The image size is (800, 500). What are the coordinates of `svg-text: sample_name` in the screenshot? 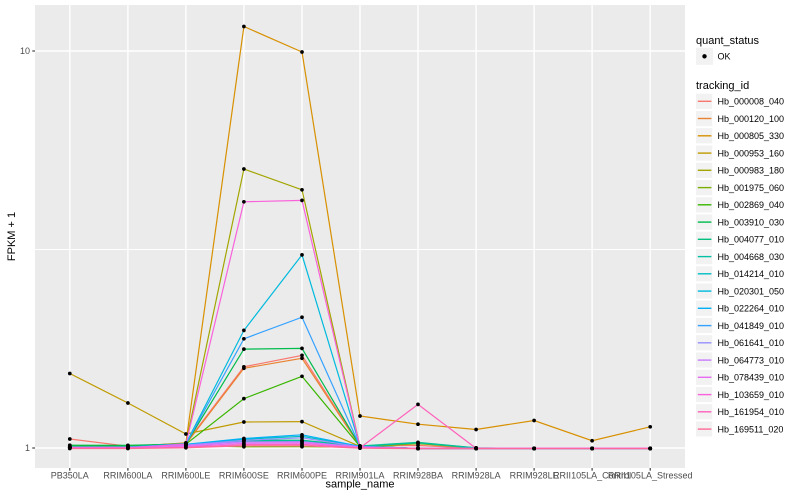 It's located at (359, 485).